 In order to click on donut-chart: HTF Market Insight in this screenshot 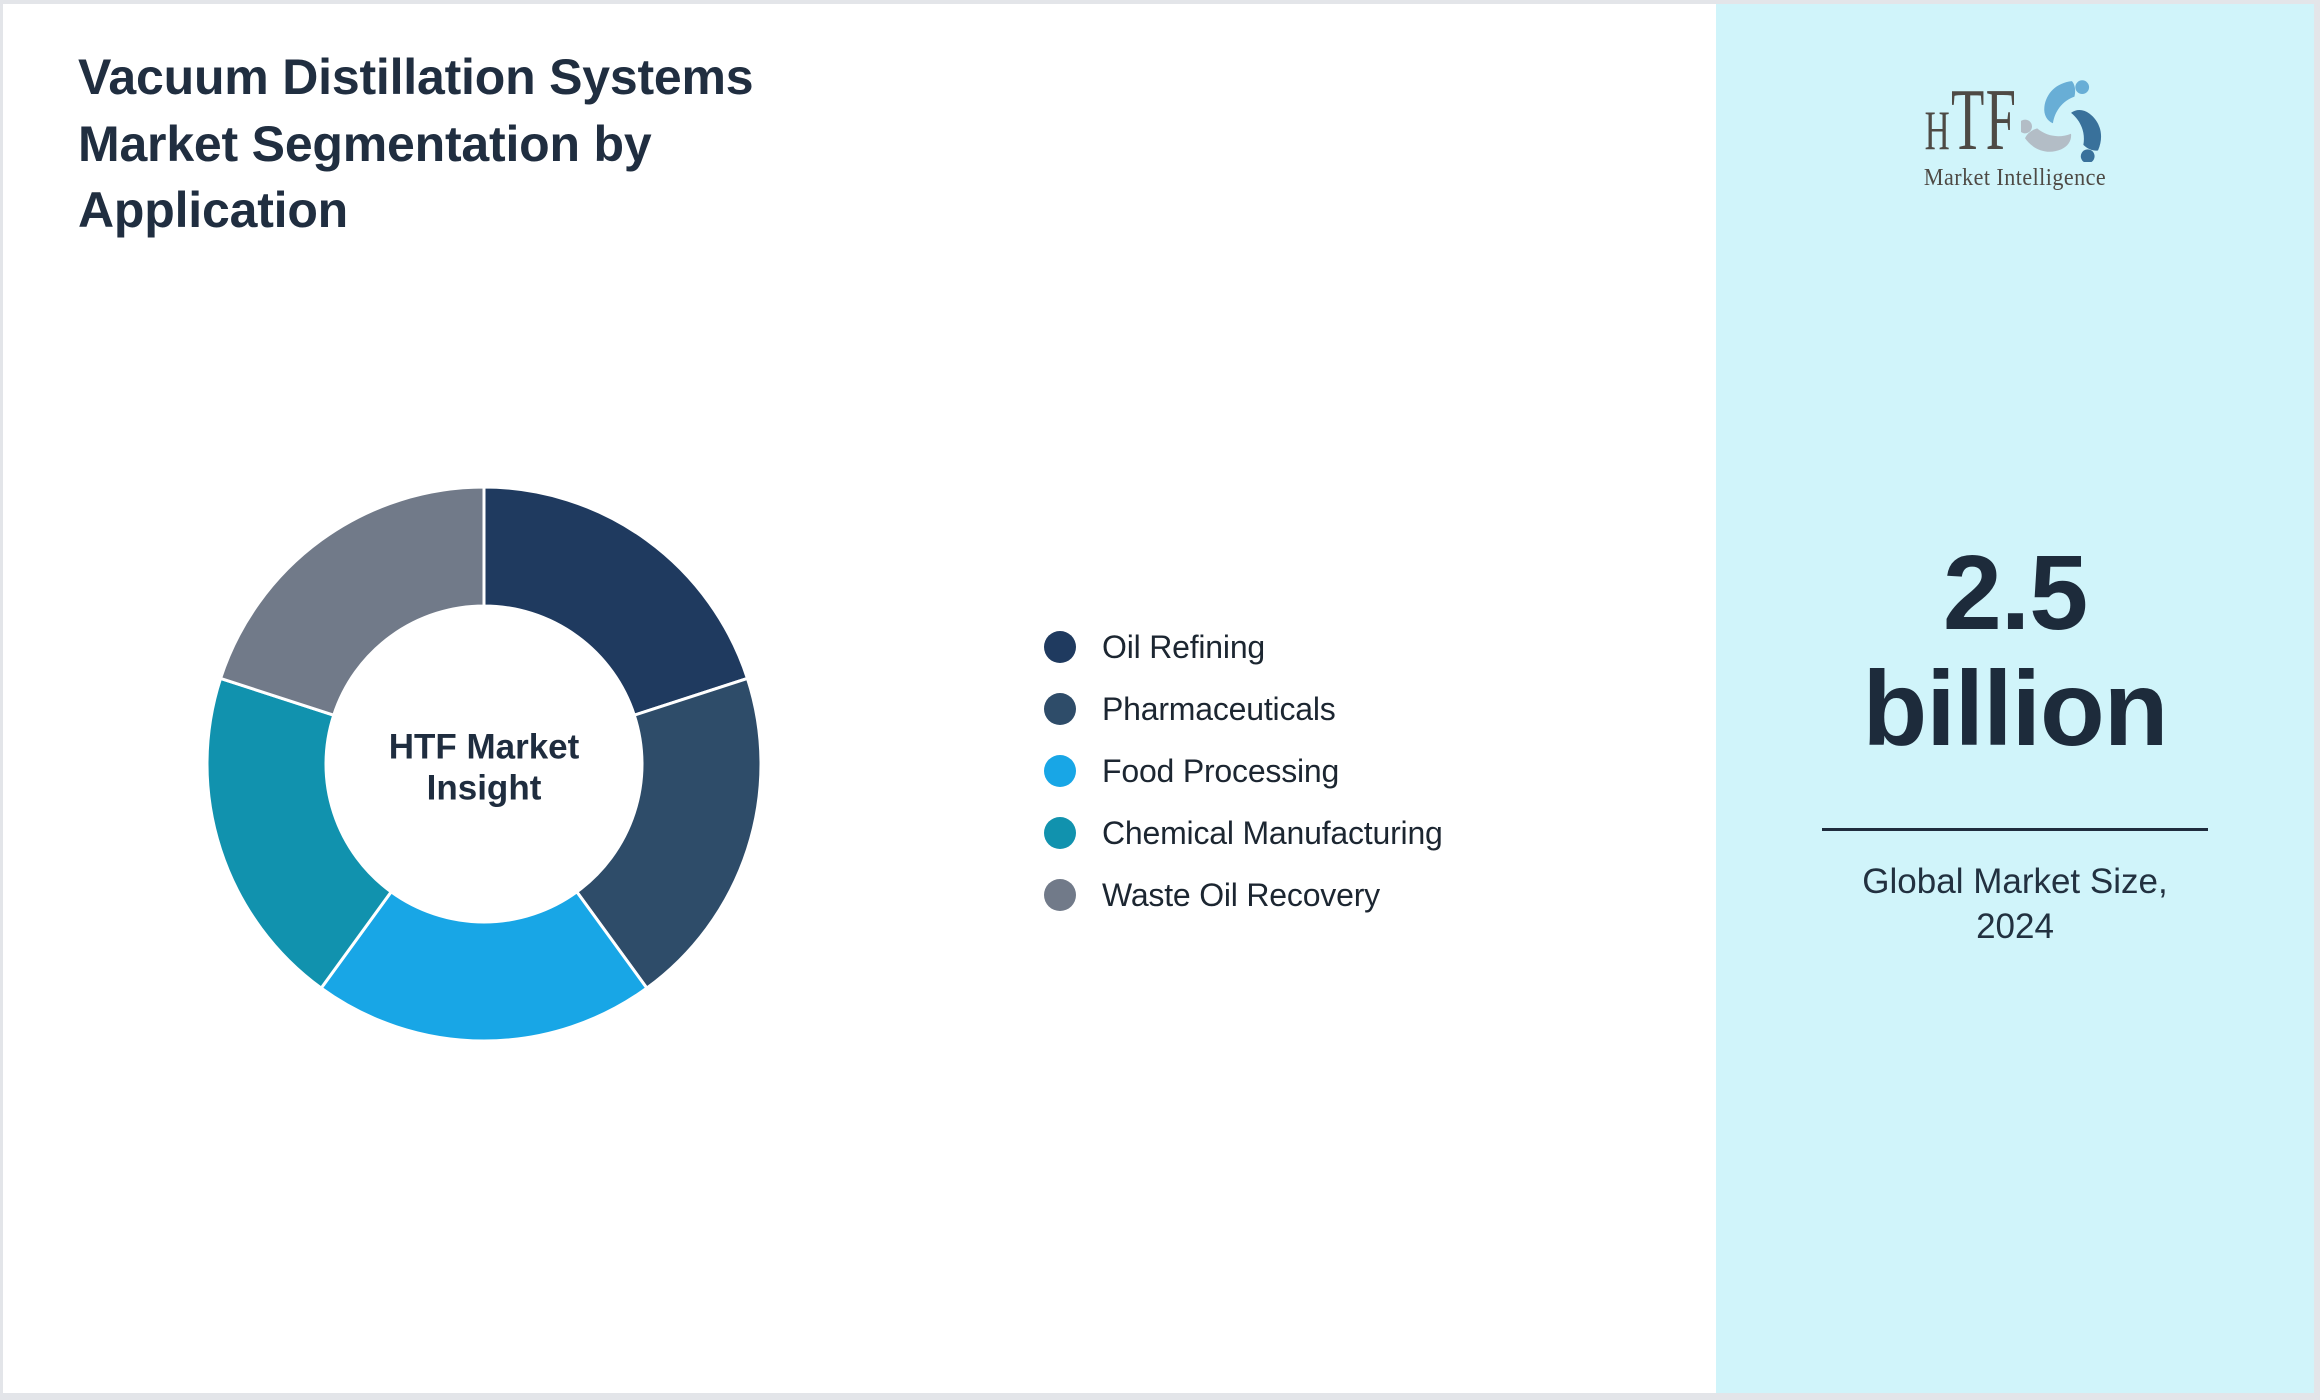, I will do `click(484, 764)`.